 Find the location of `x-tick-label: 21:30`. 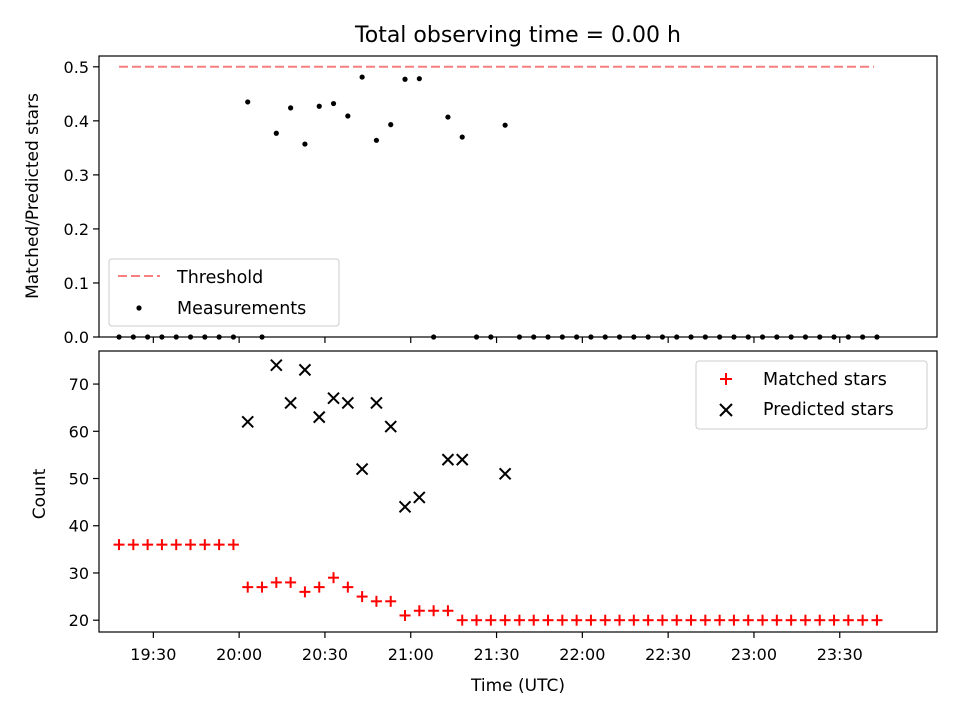

x-tick-label: 21:30 is located at coordinates (496, 654).